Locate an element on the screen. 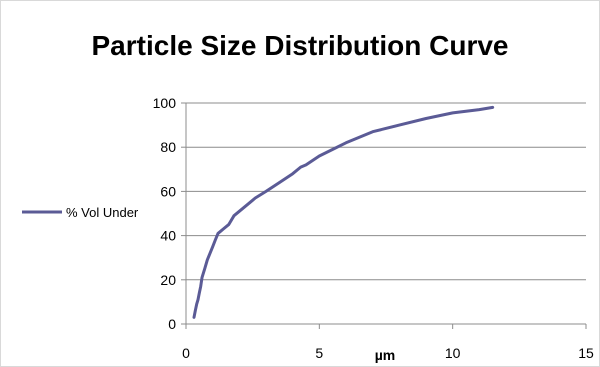 The width and height of the screenshot is (600, 367). legend: % Vol Under is located at coordinates (80, 212).